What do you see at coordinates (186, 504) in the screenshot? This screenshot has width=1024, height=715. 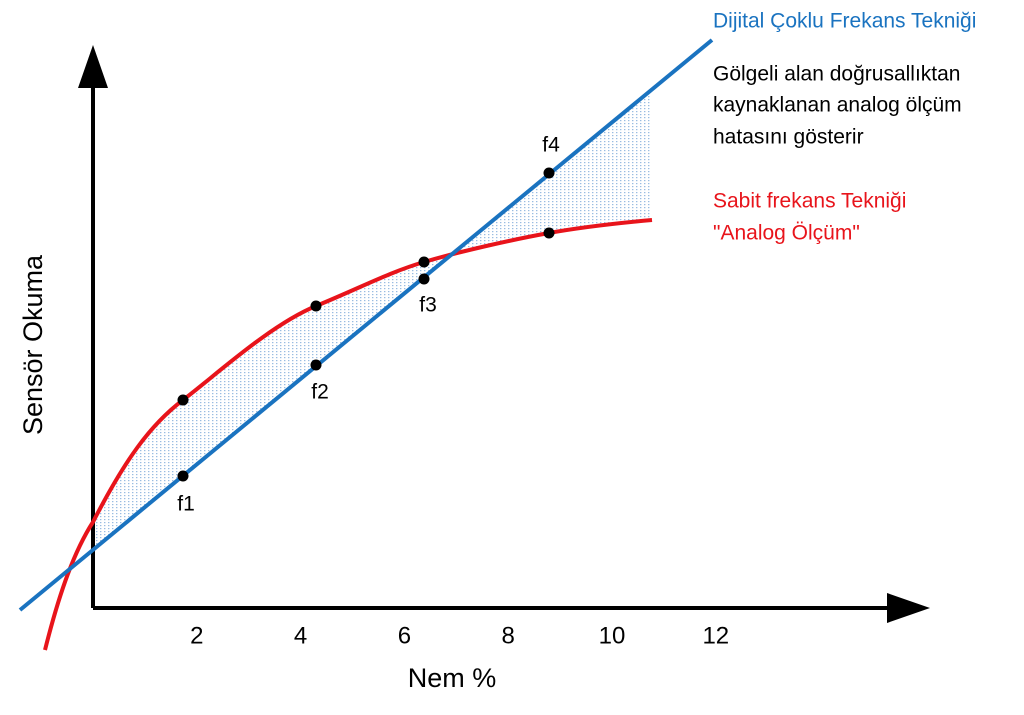 I see `point-label: f1` at bounding box center [186, 504].